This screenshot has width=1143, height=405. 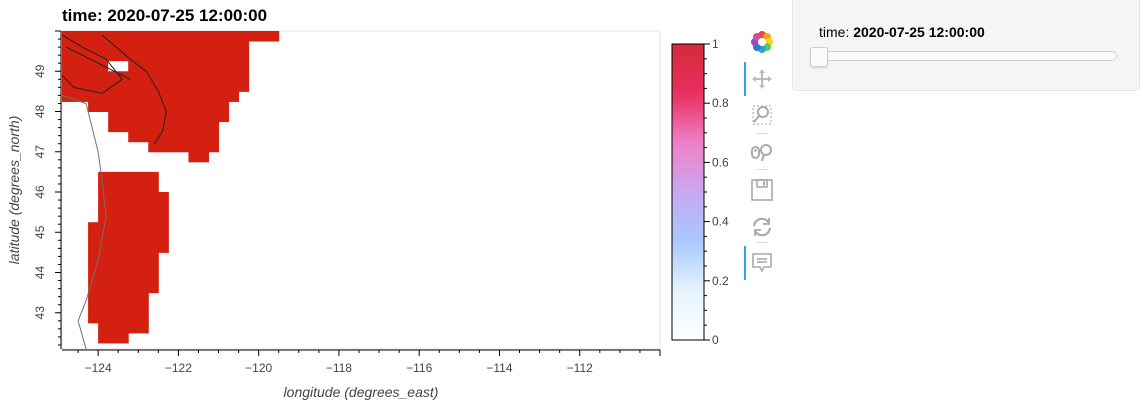 What do you see at coordinates (720, 281) in the screenshot?
I see `colorbar-tick-label: 0.2` at bounding box center [720, 281].